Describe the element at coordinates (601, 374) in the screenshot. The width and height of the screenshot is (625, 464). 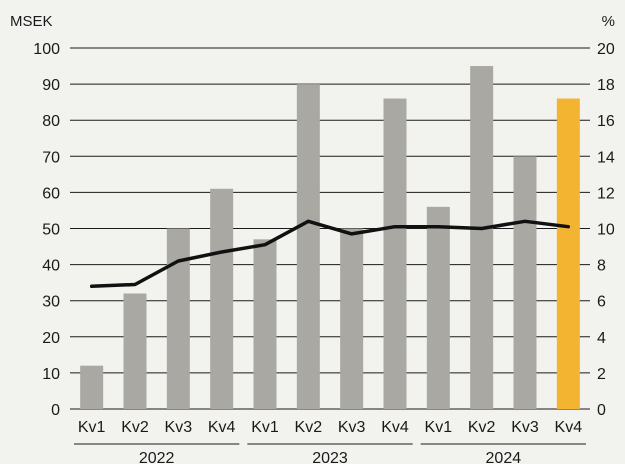
I see `right-tick-label: 2` at that location.